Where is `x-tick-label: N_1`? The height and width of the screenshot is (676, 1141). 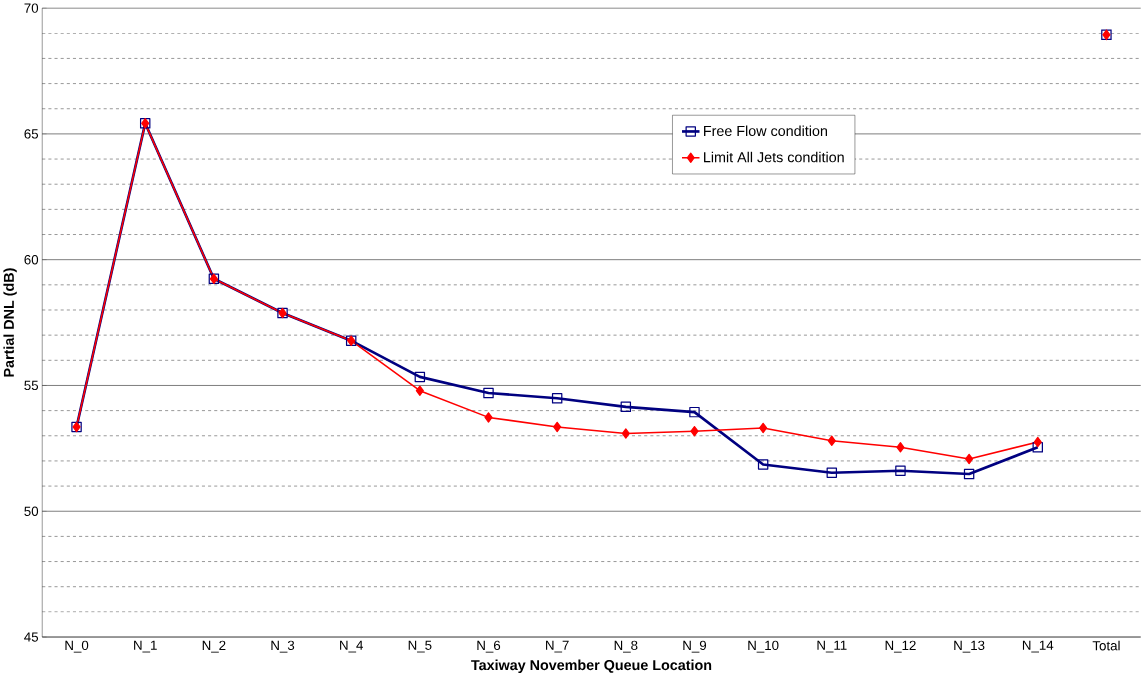 x-tick-label: N_1 is located at coordinates (145, 646).